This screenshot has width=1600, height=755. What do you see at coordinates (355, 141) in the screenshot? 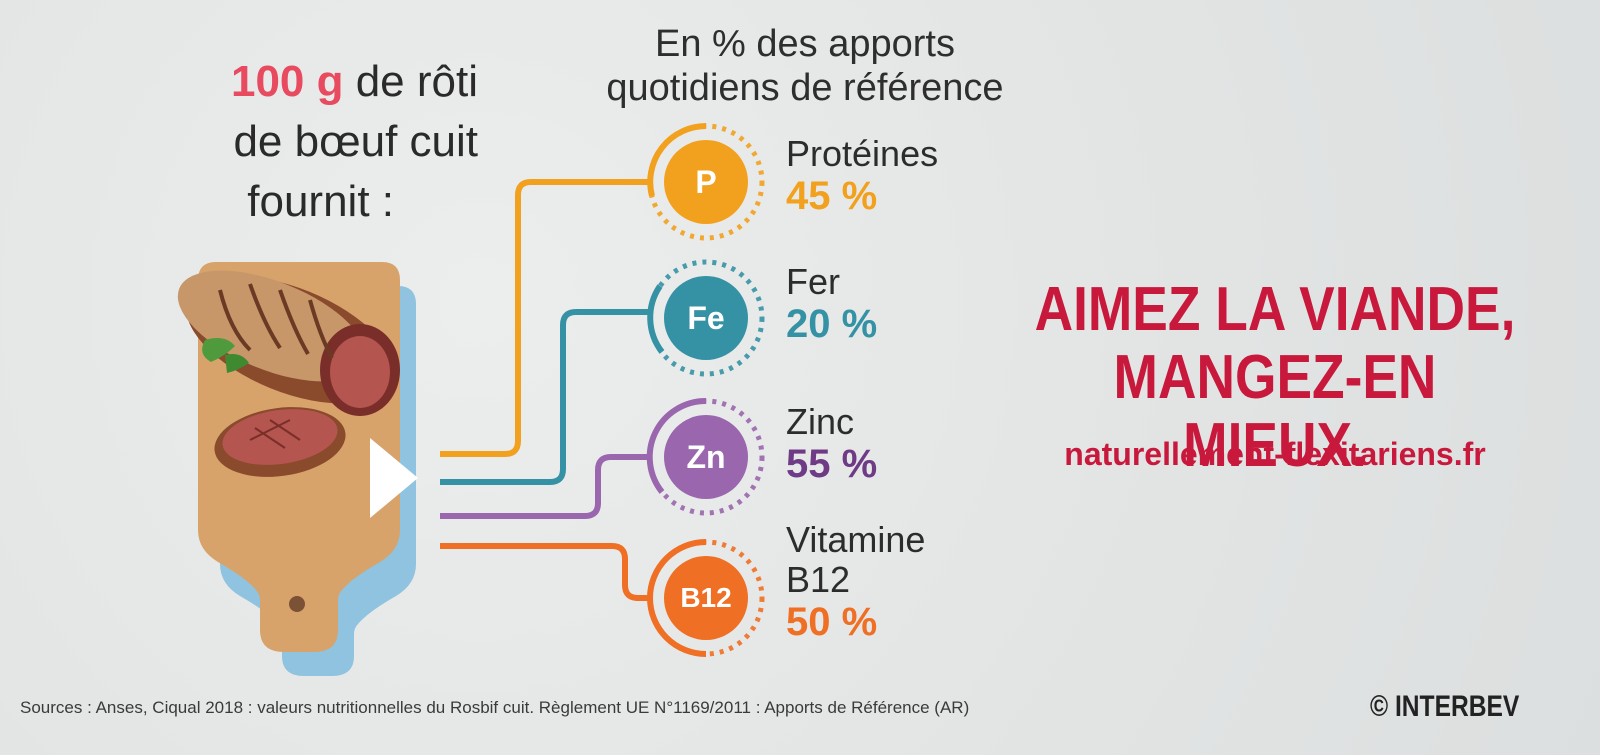
I see `headline-line2: de bœuf cuit` at bounding box center [355, 141].